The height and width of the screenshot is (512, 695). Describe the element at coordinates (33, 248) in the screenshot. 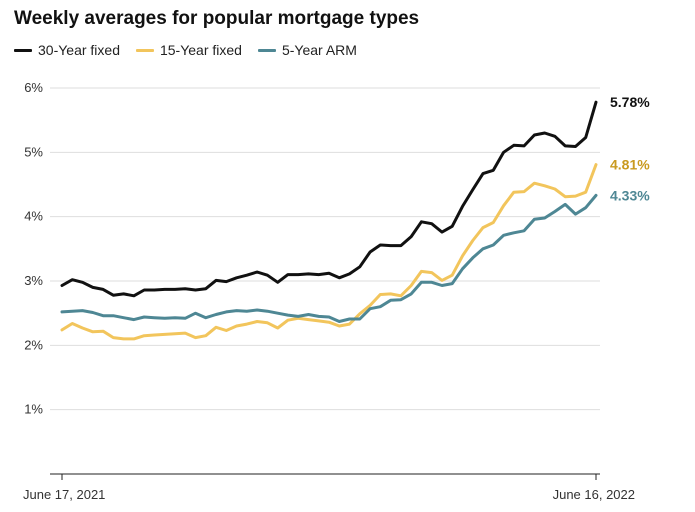

I see `y-axis-tick-labels: 1% 2% 3% 4% 5% 6%` at that location.